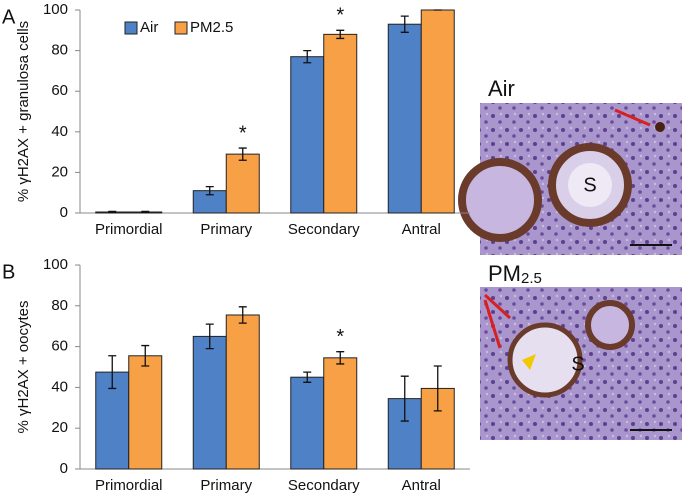 The image size is (685, 496). I want to click on antrum, so click(590, 185).